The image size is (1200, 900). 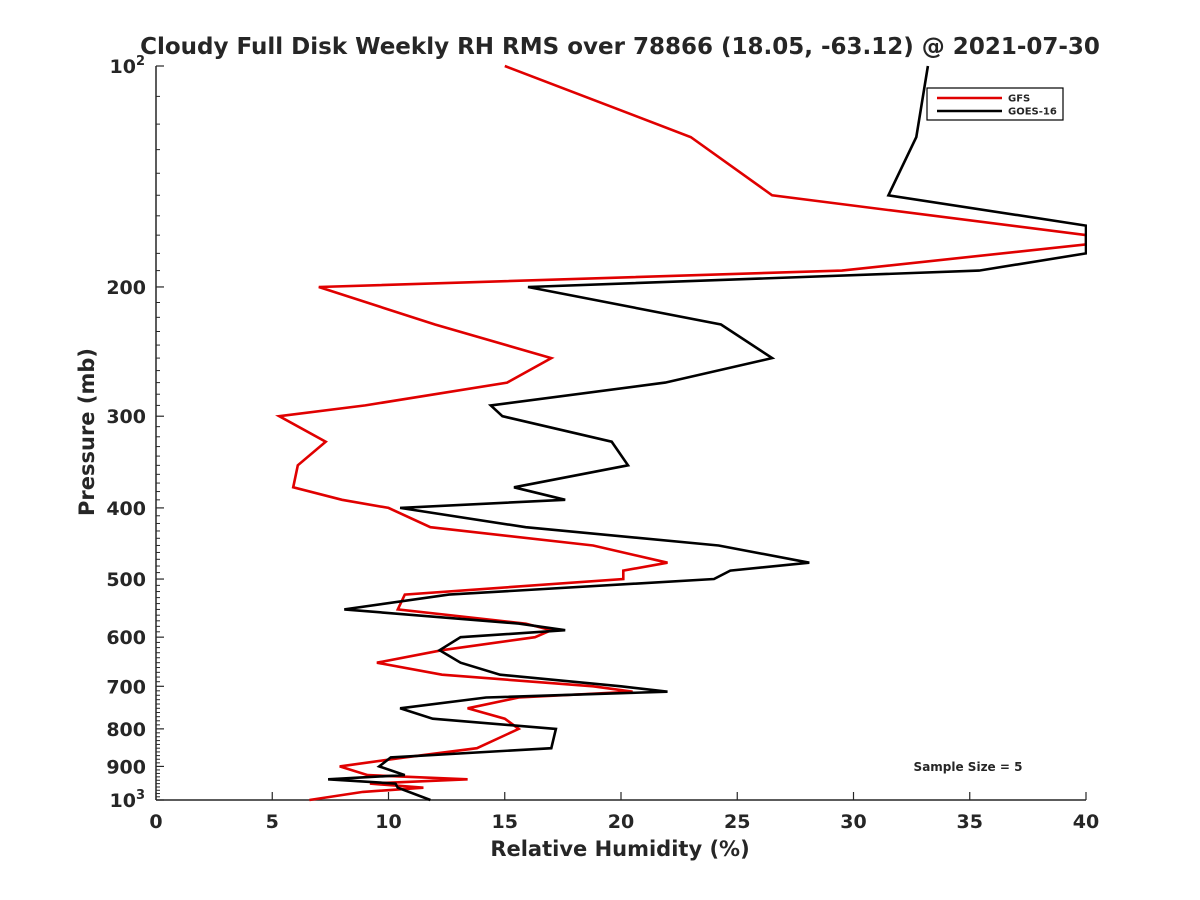 I want to click on x-tick-label: 15, so click(x=505, y=822).